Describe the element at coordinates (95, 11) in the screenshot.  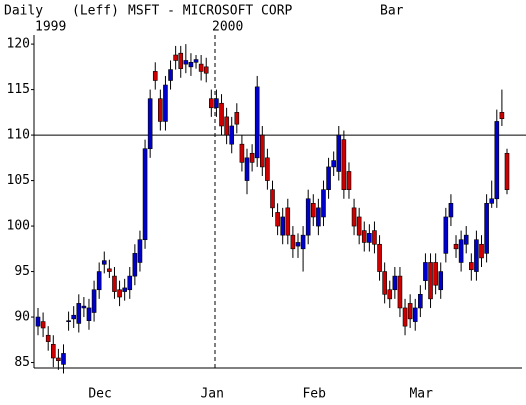
I see `scale-label: (Leff)` at that location.